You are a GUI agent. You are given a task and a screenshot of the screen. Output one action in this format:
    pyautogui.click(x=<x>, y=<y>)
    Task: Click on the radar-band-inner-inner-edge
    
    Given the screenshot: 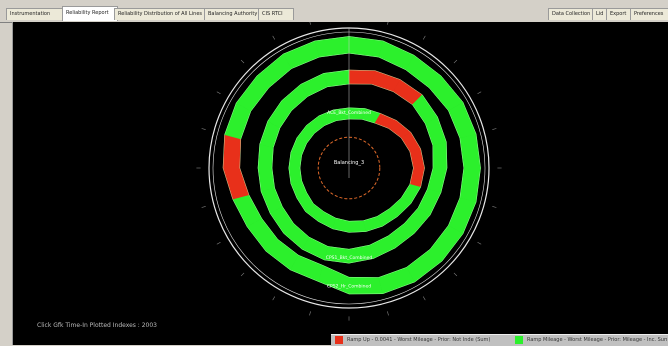 What is the action you would take?
    pyautogui.click(x=356, y=170)
    